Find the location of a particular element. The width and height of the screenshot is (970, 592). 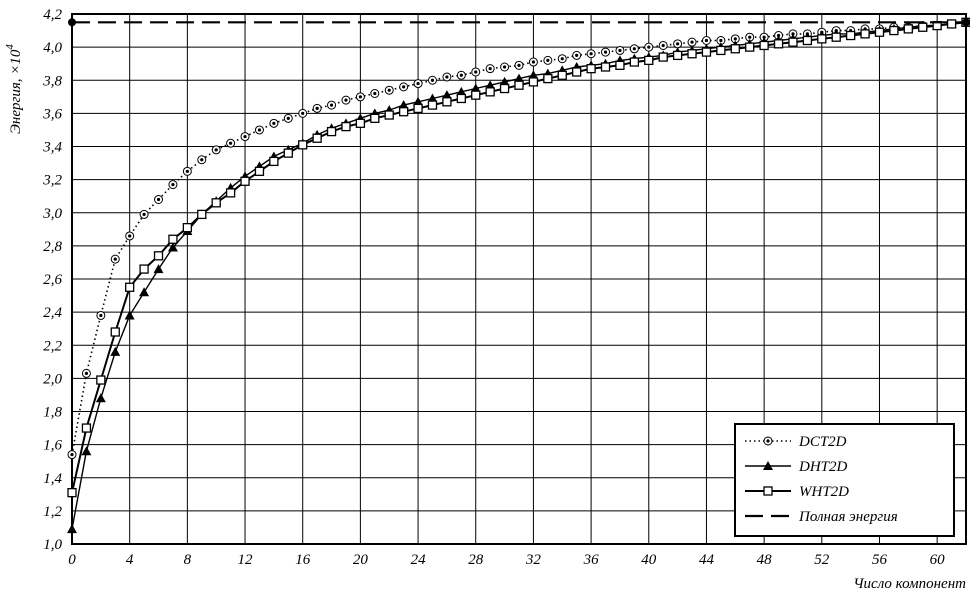

x-tick-label: 8 is located at coordinates (188, 560).